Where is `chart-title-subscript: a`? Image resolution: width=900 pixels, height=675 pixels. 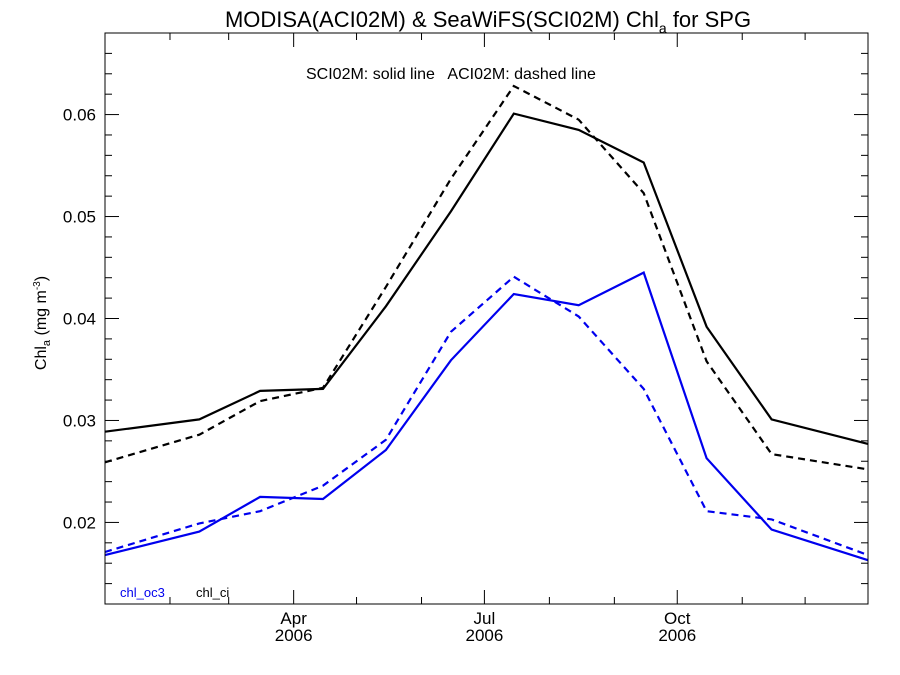 chart-title-subscript: a is located at coordinates (663, 28).